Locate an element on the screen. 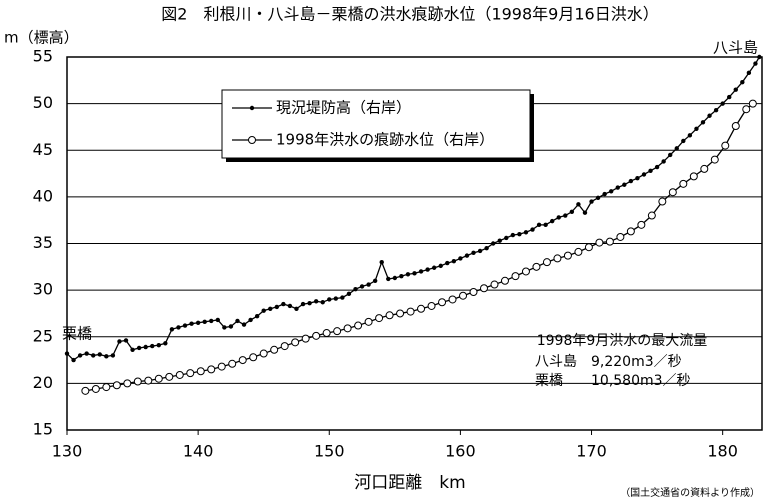 The image size is (767, 502). x-tick-label: 170 is located at coordinates (591, 451).